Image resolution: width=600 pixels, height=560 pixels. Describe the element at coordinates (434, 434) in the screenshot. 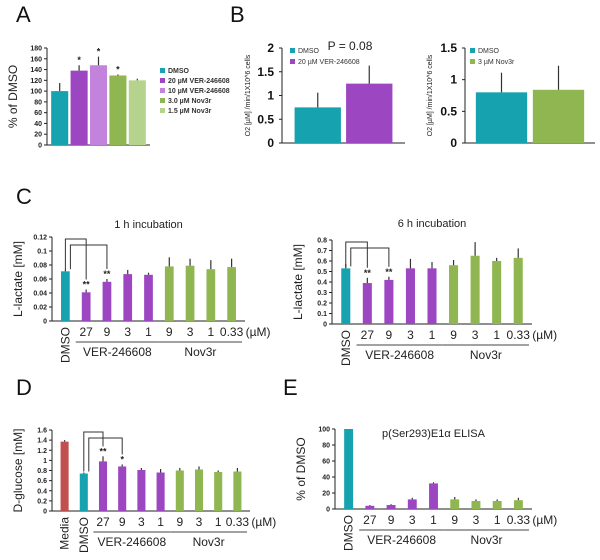

I see `chart-title: p(Ser293)E1α ELISA` at that location.